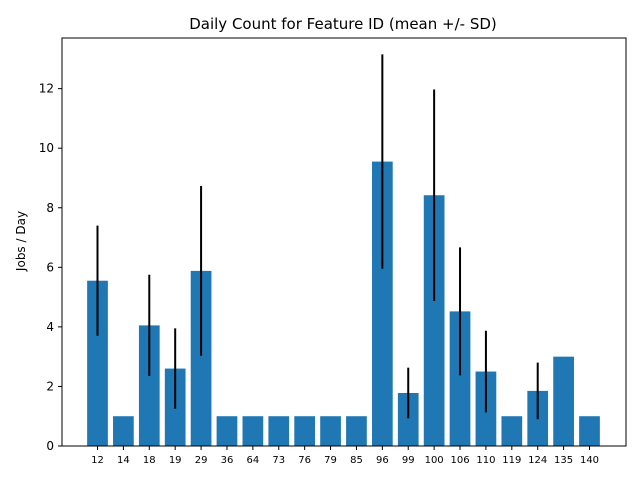  Describe the element at coordinates (330, 460) in the screenshot. I see `x-tick-label-79: 79` at that location.